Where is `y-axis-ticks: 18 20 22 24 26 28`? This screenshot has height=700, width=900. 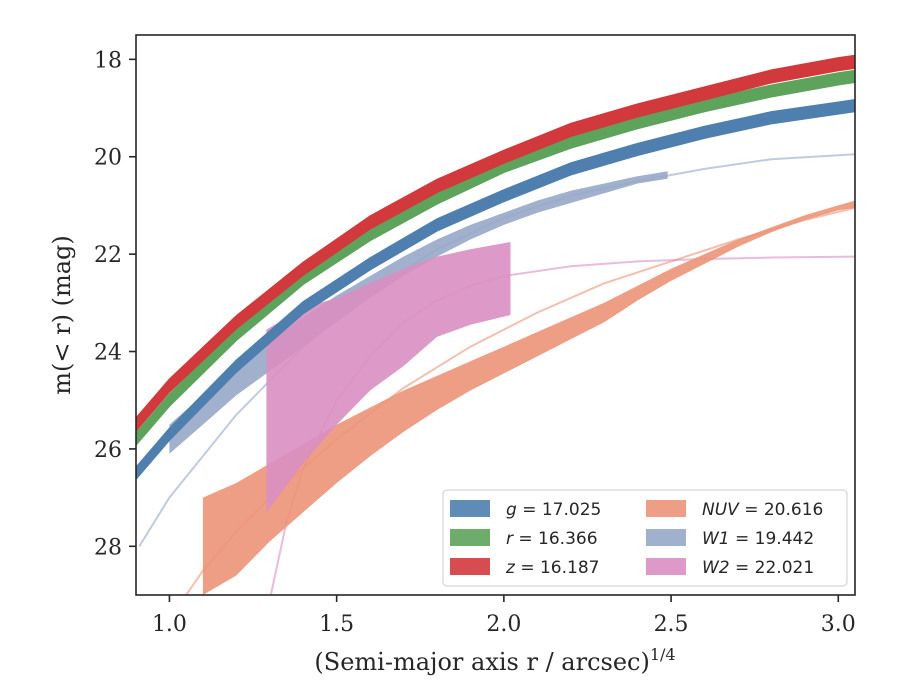 y-axis-ticks: 18 20 22 24 26 28 is located at coordinates (115, 304).